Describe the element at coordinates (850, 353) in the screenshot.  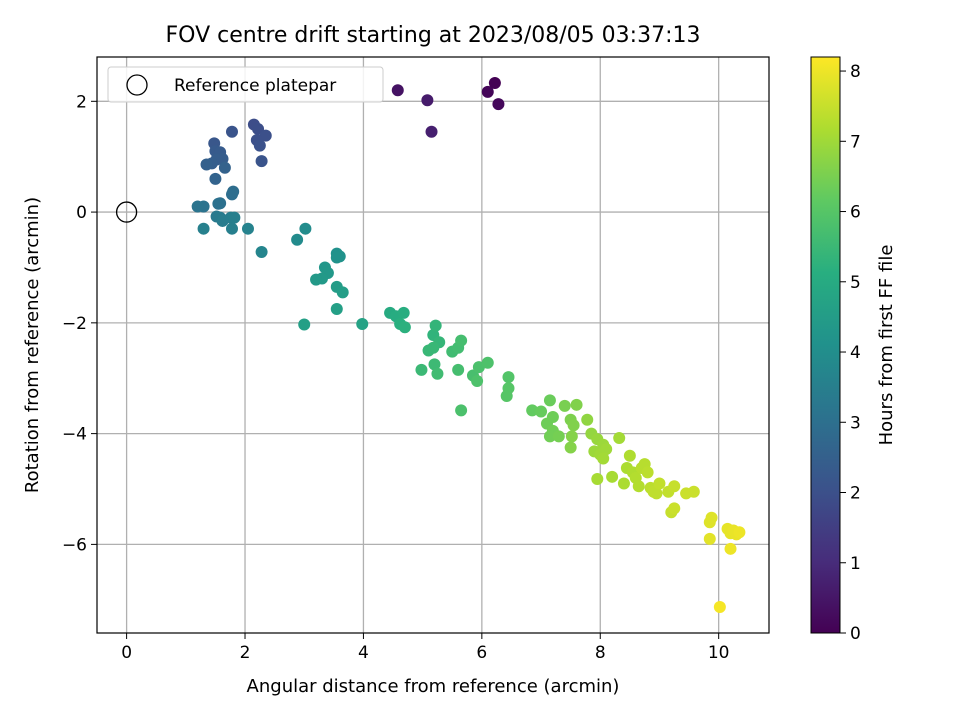
I see `colorbar-ticks: 0 1 2 3 4 5 6 7 8` at that location.